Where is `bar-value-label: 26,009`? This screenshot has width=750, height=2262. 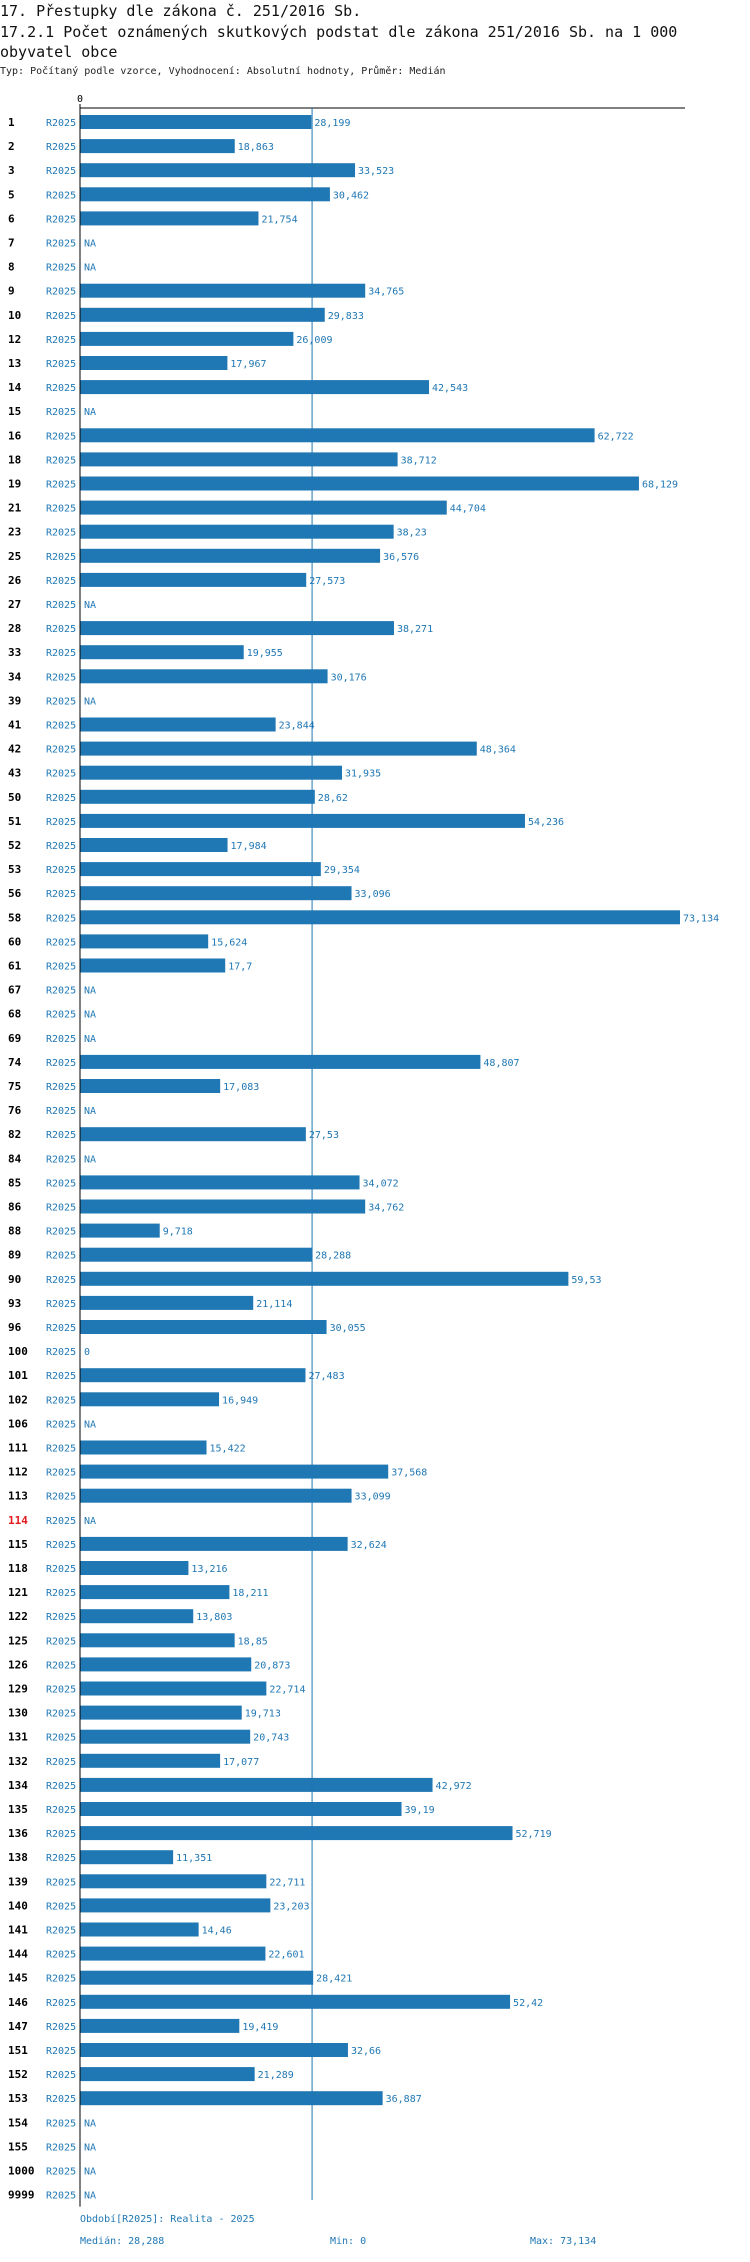 bar-value-label: 26,009 is located at coordinates (314, 340).